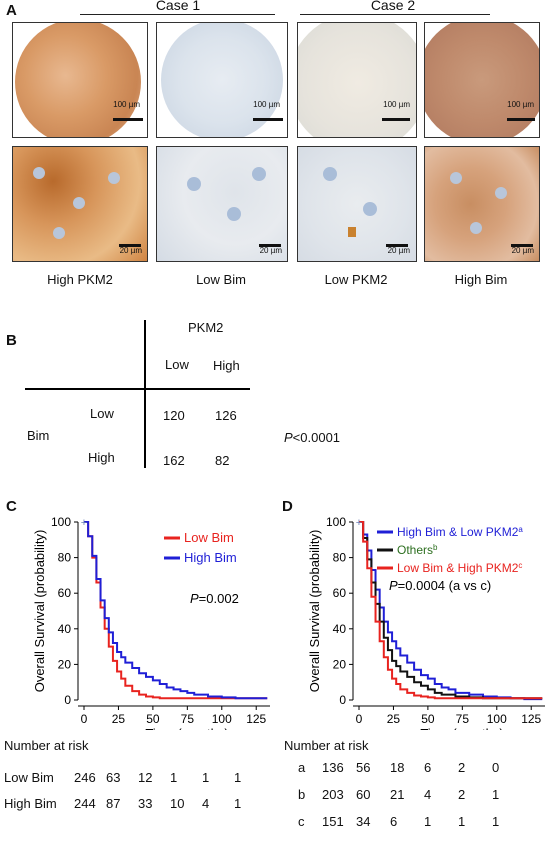 This screenshot has width=550, height=841. What do you see at coordinates (137, 389) in the screenshot?
I see `table-horizontal-rule` at bounding box center [137, 389].